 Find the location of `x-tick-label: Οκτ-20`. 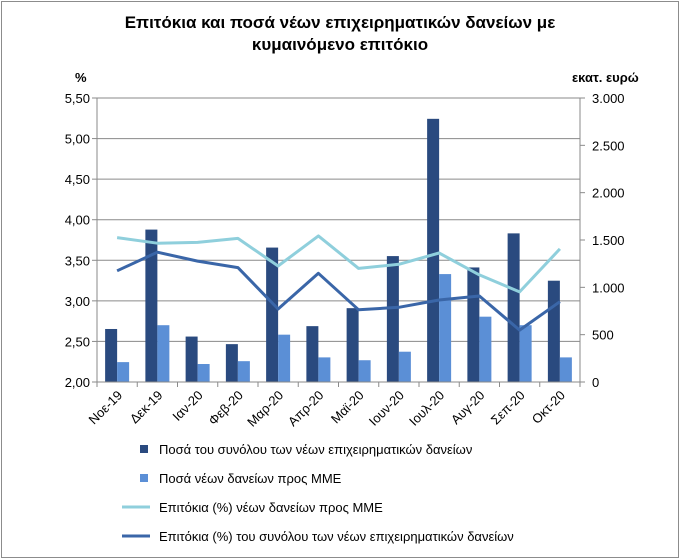

x-tick-label: Οκτ-20 is located at coordinates (548, 407).